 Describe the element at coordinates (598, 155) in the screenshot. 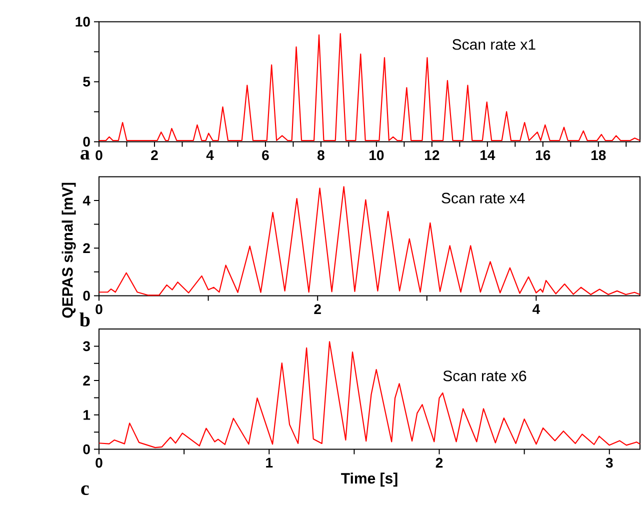

I see `x-tick-label: 18` at that location.